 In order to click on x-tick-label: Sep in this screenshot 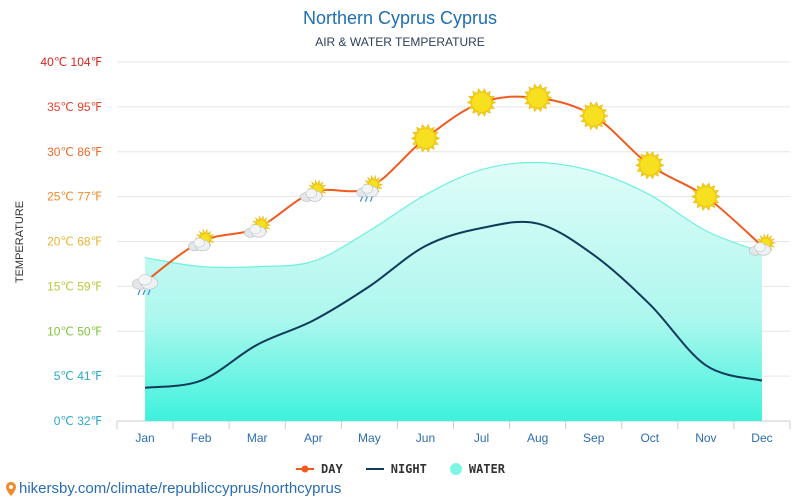, I will do `click(594, 438)`.